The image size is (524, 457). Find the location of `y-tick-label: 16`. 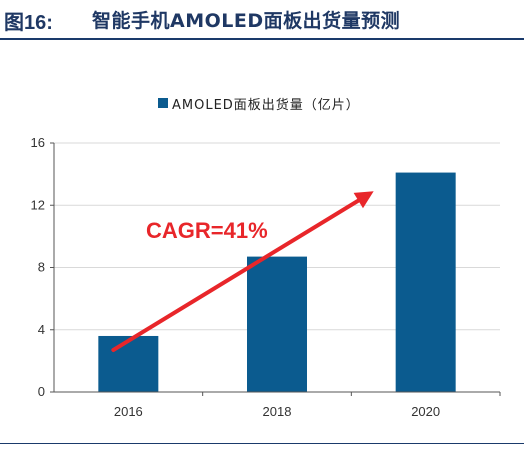

y-tick-label: 16 is located at coordinates (38, 142).